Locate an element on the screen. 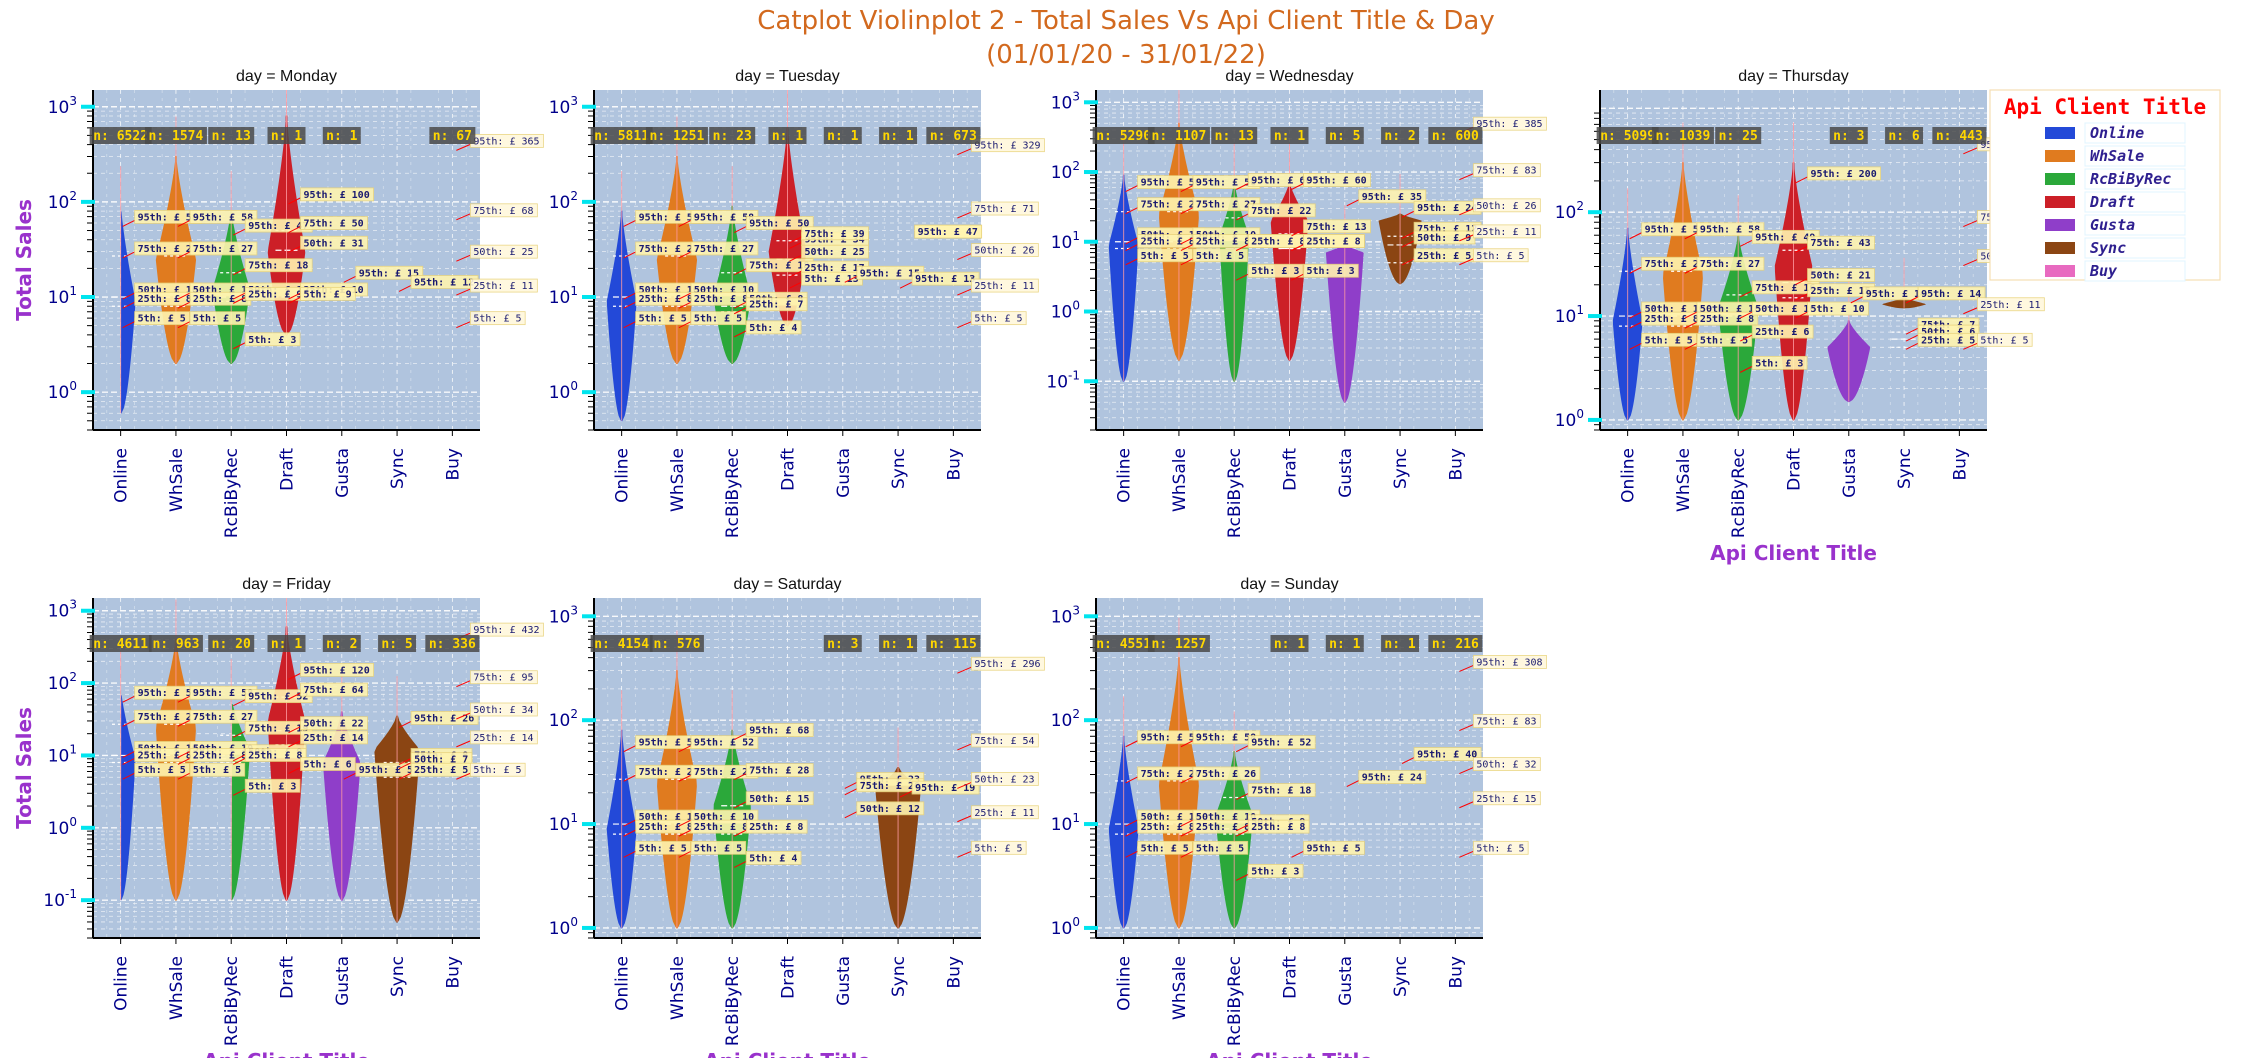 Image resolution: width=2252 pixels, height=1058 pixels. annotation-label: 50th: £ 26 is located at coordinates (1004, 251).